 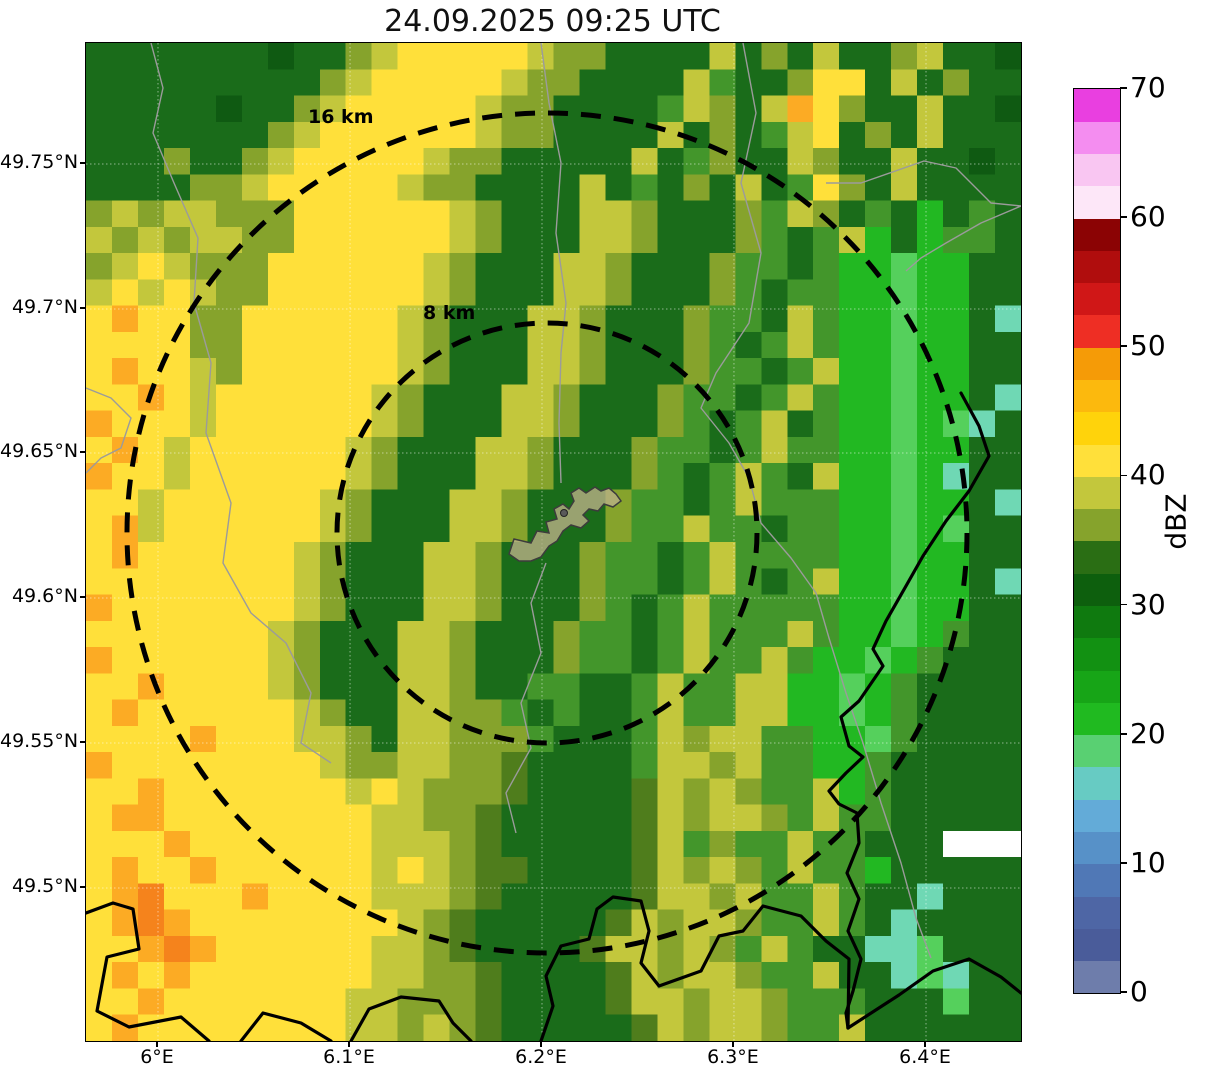 What do you see at coordinates (449, 313) in the screenshot?
I see `range-ring-label: 8 km` at bounding box center [449, 313].